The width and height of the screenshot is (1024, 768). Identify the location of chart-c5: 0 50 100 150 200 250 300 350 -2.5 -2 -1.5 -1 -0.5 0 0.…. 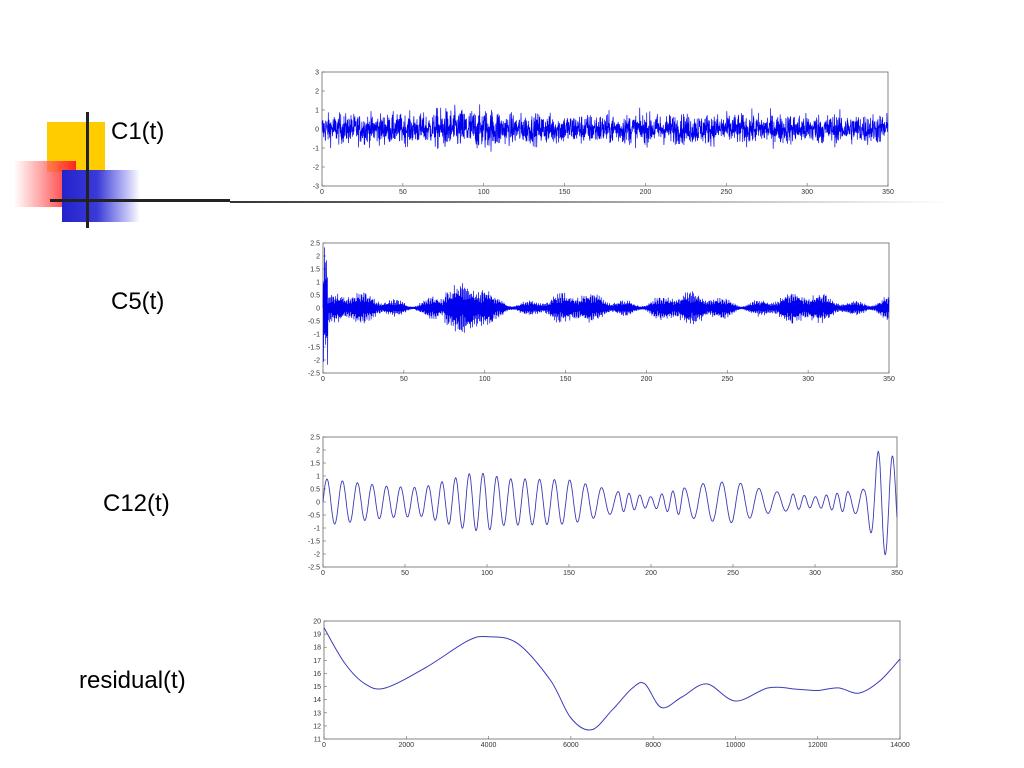
(601, 312).